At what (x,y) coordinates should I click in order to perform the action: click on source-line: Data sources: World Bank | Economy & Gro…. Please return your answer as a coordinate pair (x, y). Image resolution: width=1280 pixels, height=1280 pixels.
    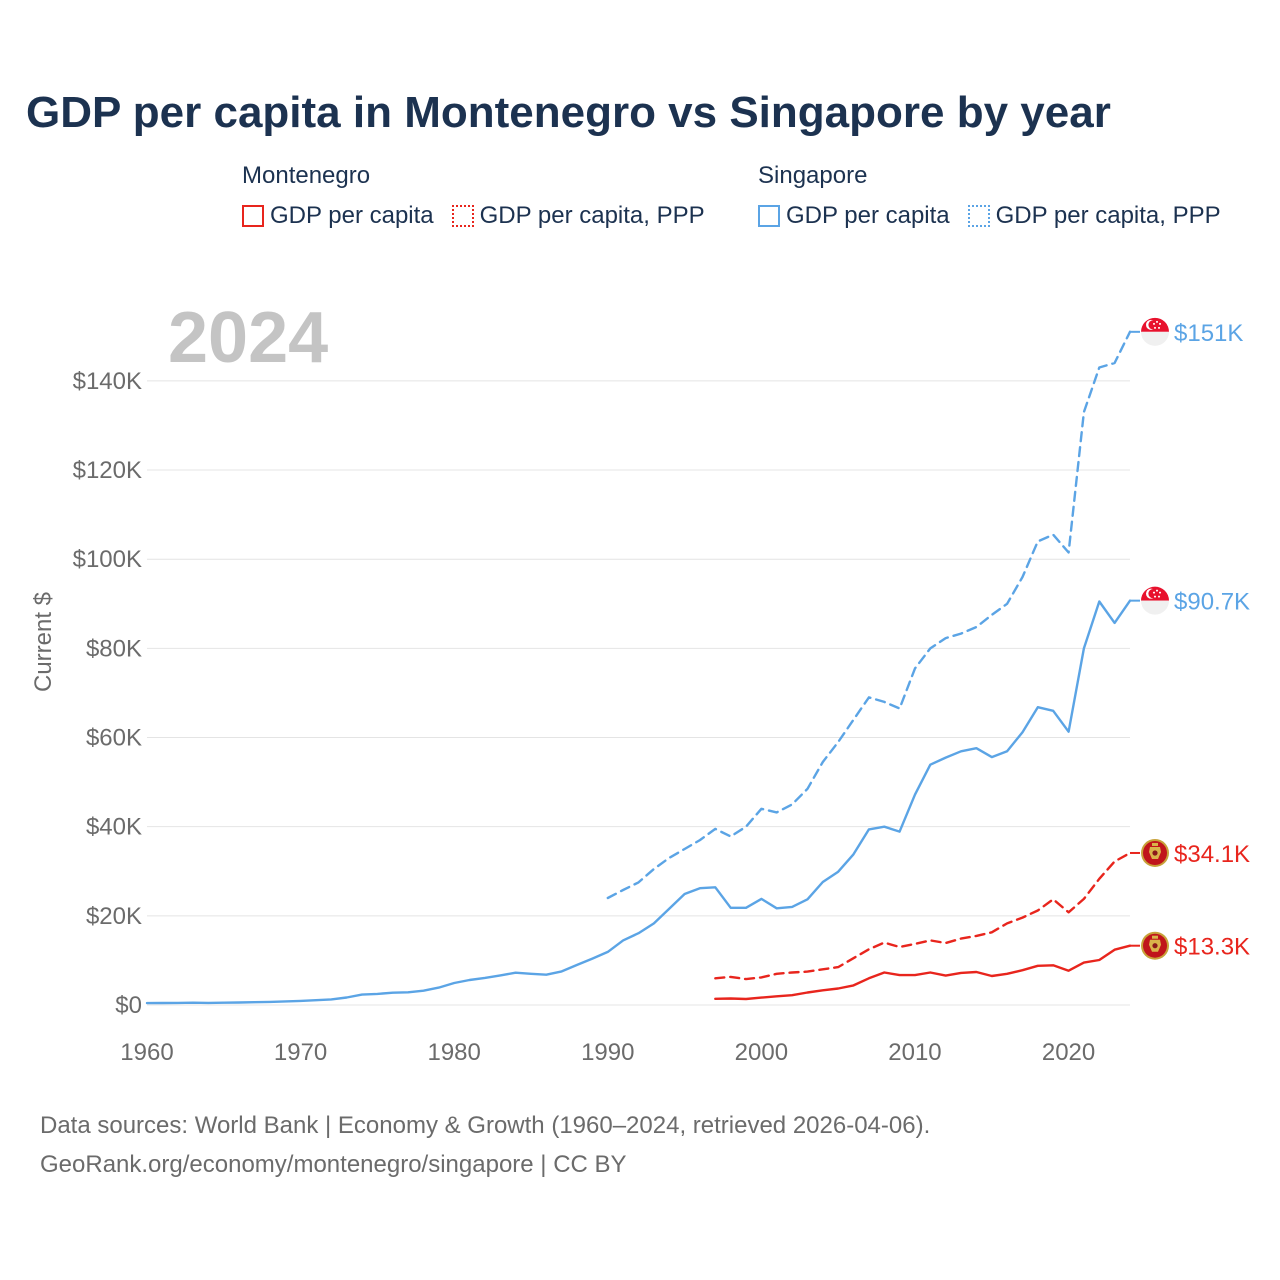
    Looking at the image, I should click on (485, 1125).